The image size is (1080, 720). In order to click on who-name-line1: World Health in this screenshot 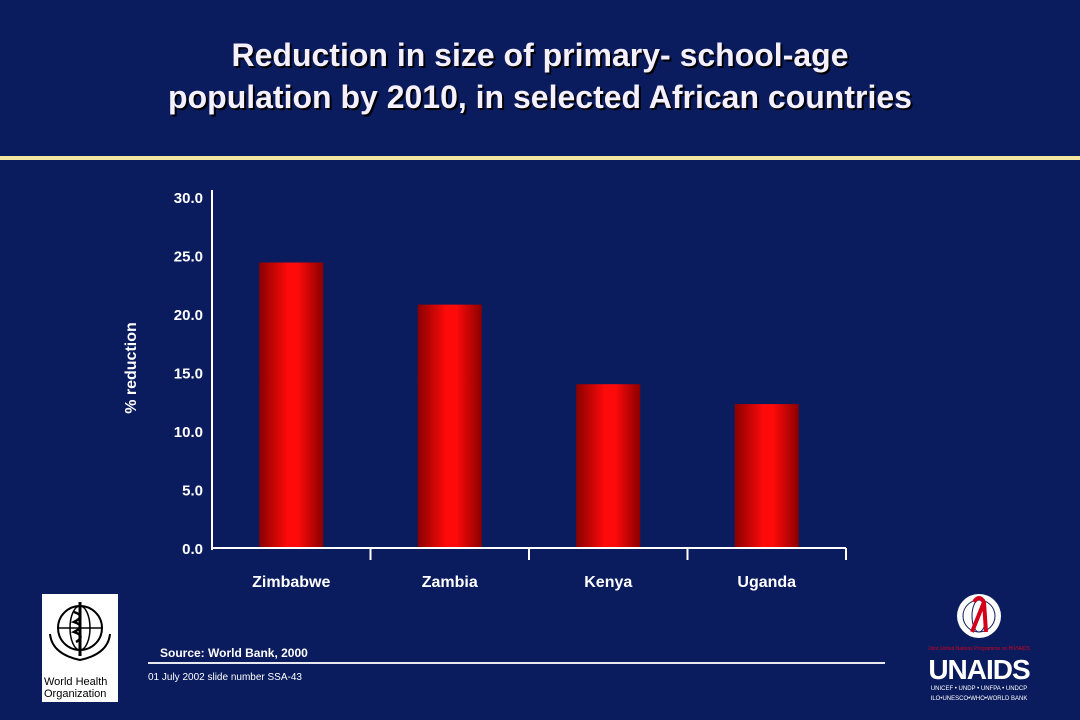, I will do `click(76, 682)`.